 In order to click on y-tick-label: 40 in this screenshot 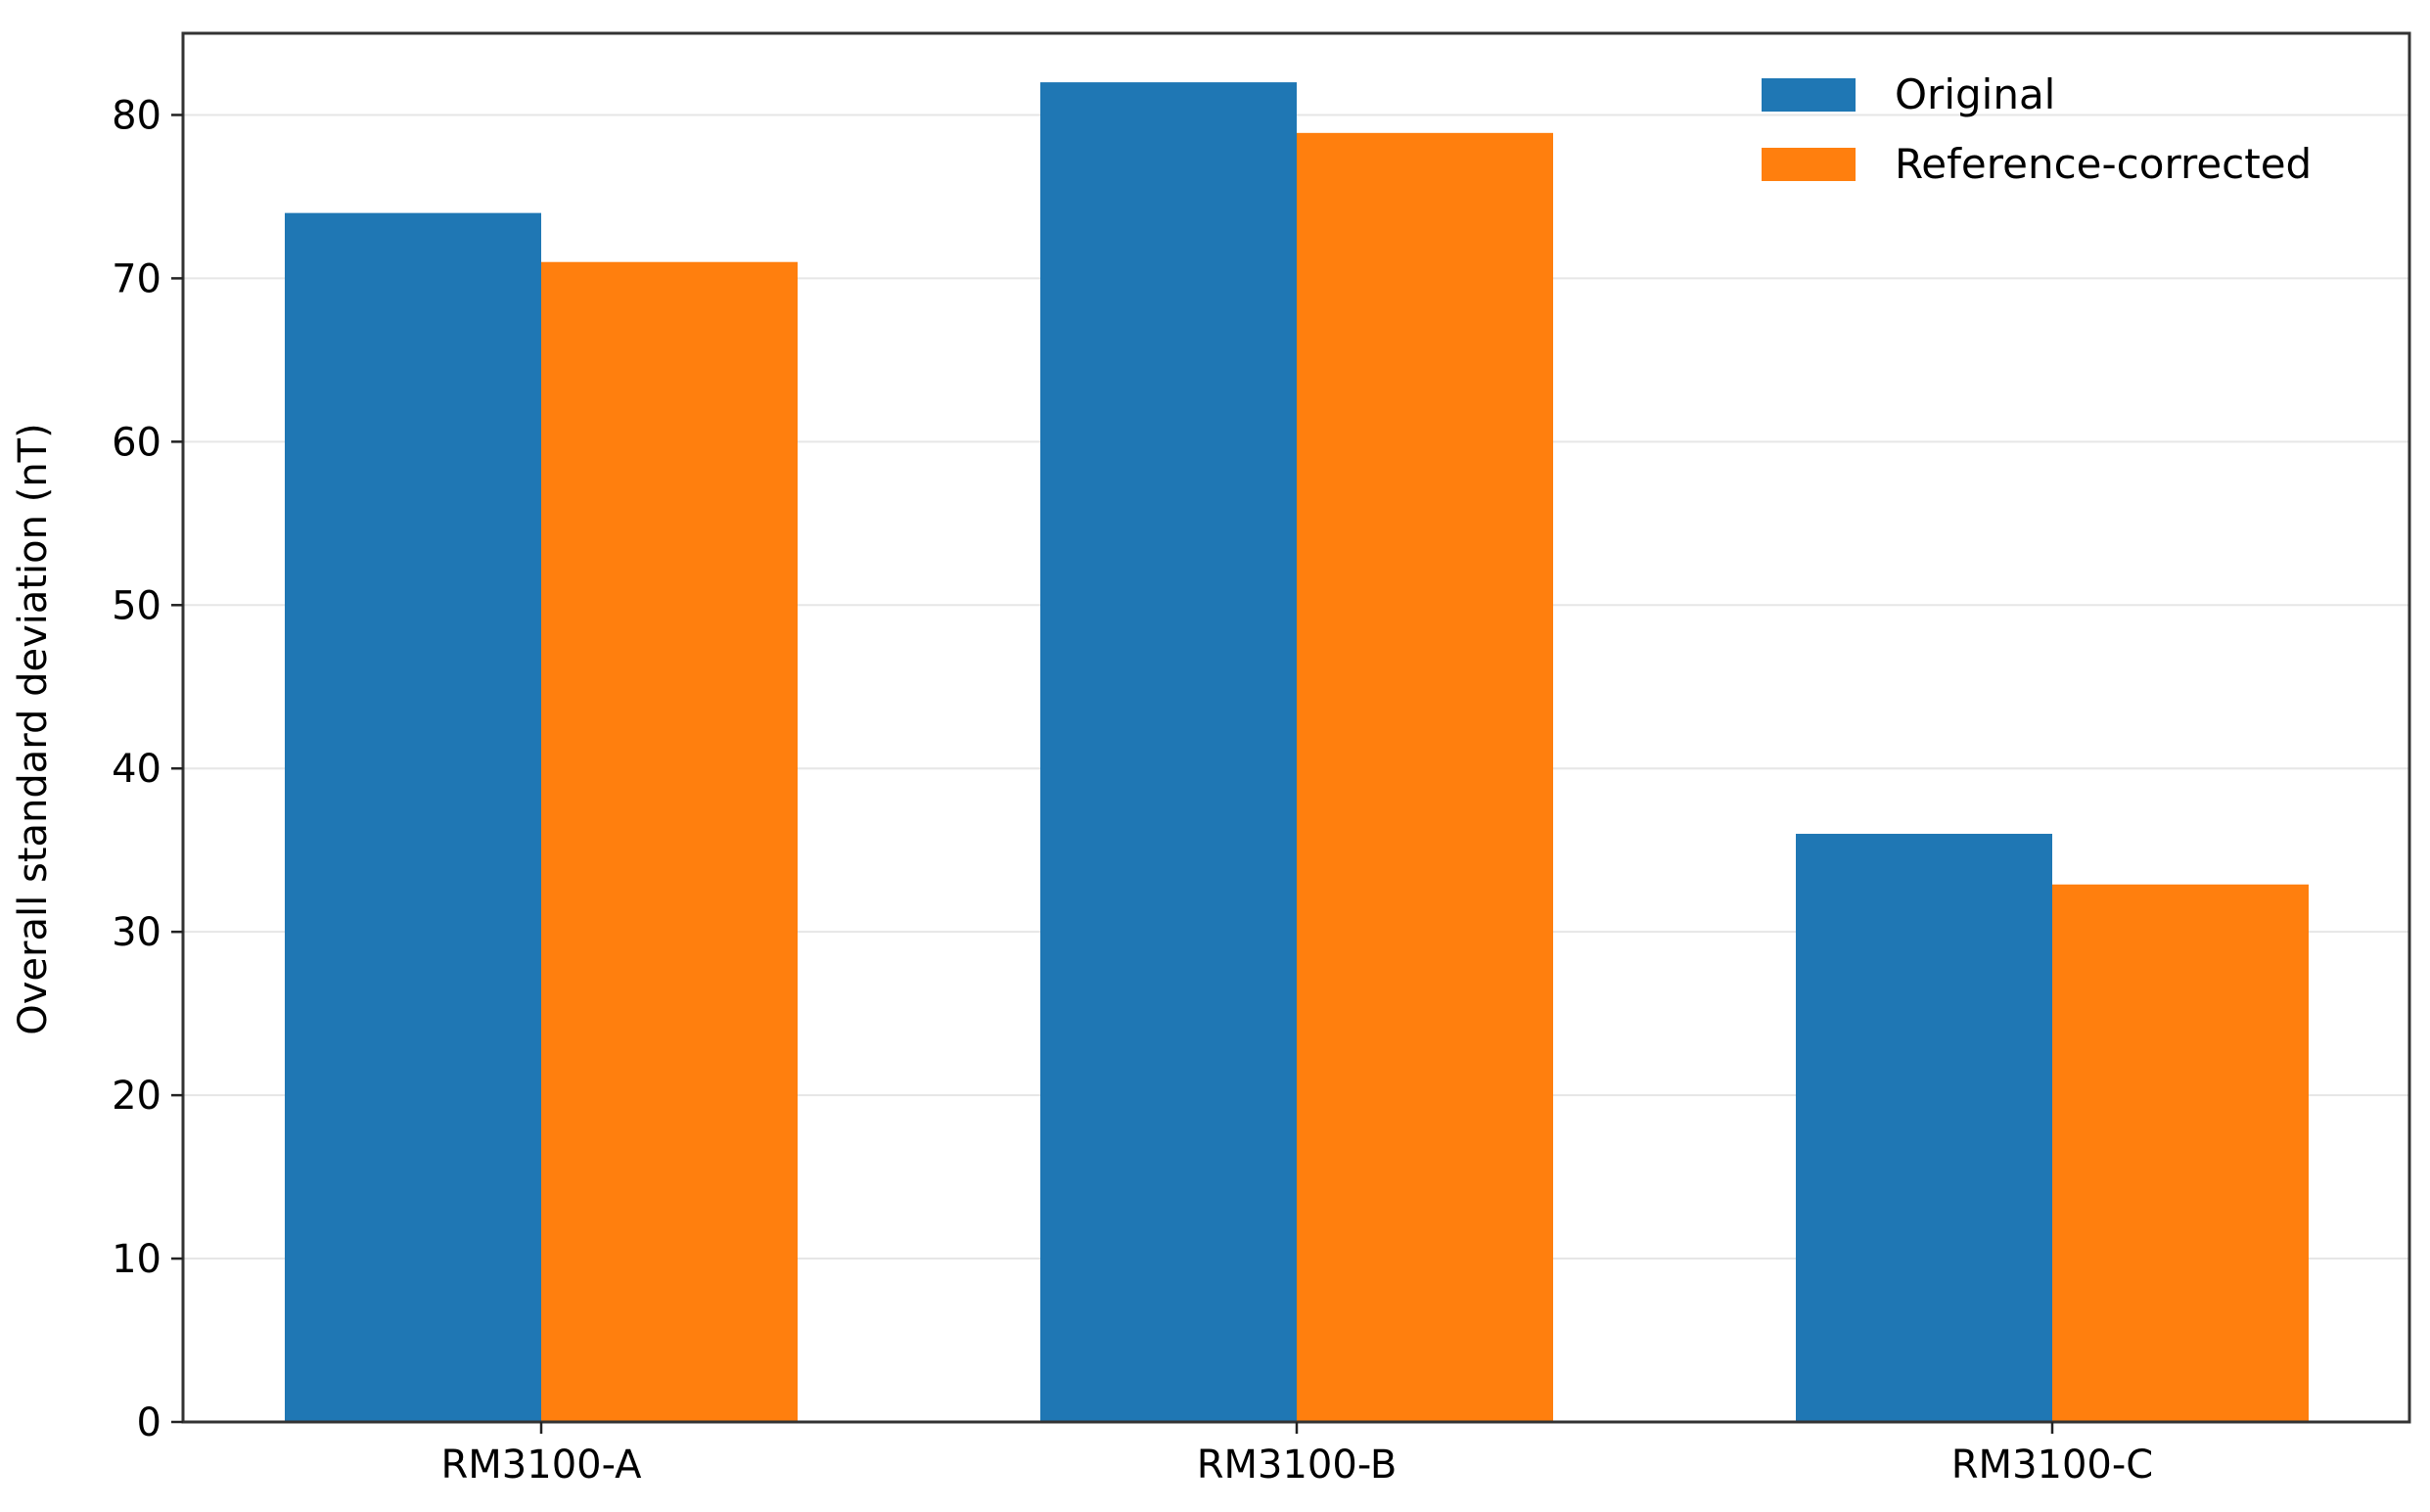, I will do `click(136, 769)`.